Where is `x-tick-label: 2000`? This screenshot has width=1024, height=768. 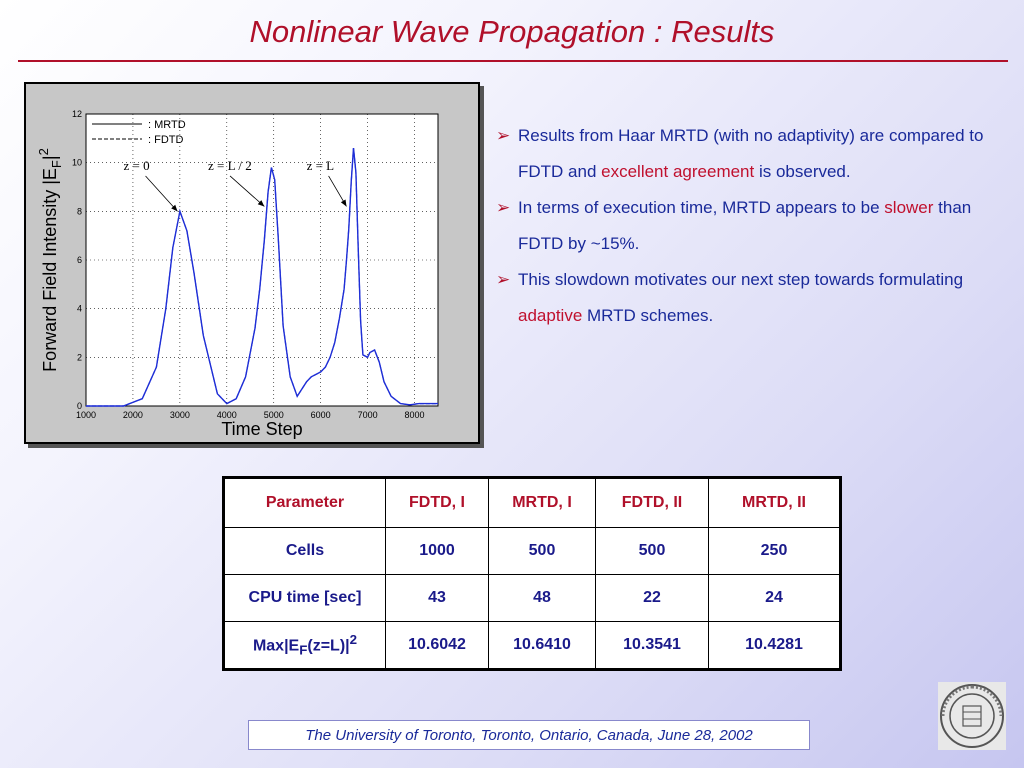
x-tick-label: 2000 is located at coordinates (133, 415).